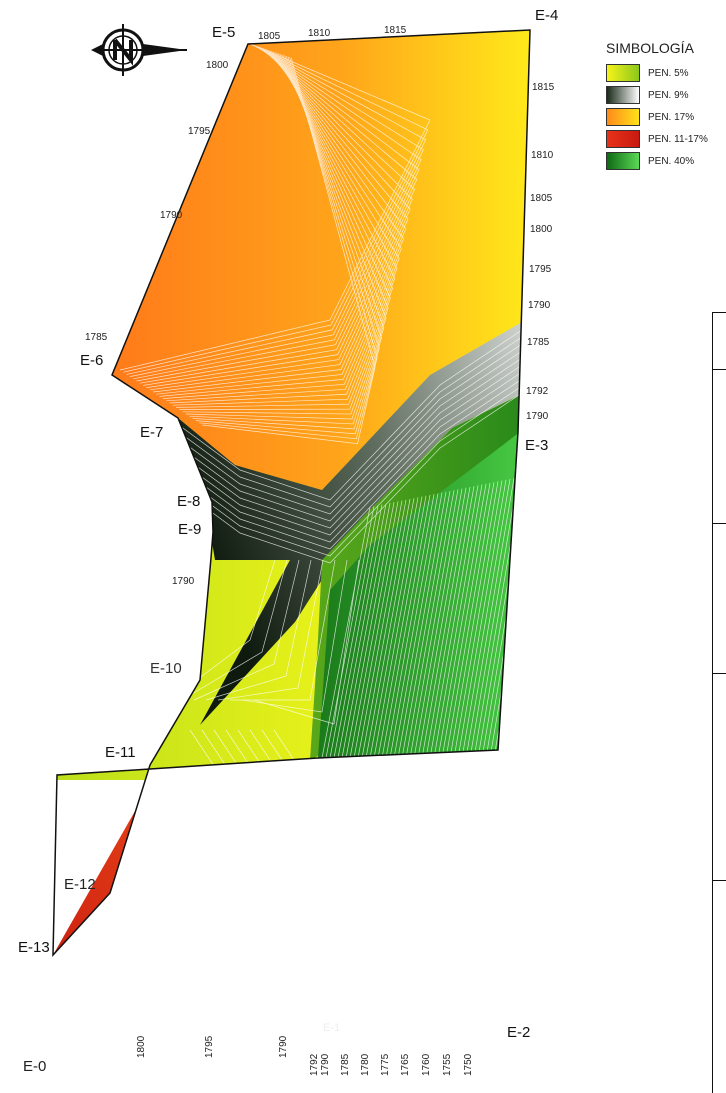  Describe the element at coordinates (166, 668) in the screenshot. I see `point-e10: E-10` at that location.